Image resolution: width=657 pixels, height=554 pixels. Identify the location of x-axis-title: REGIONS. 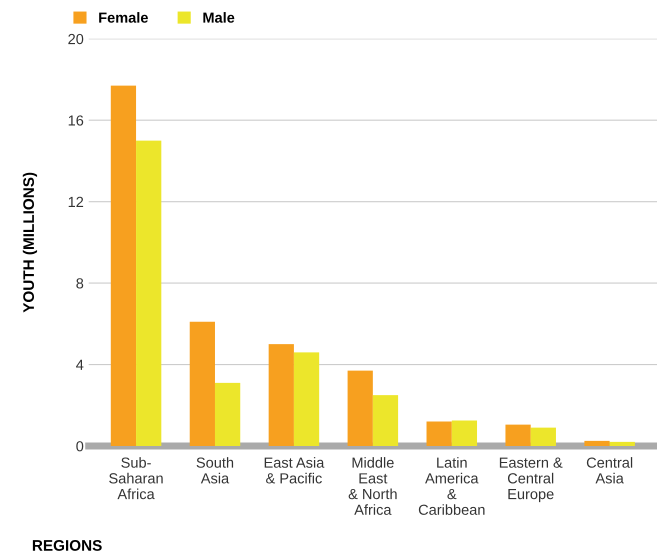
(67, 545).